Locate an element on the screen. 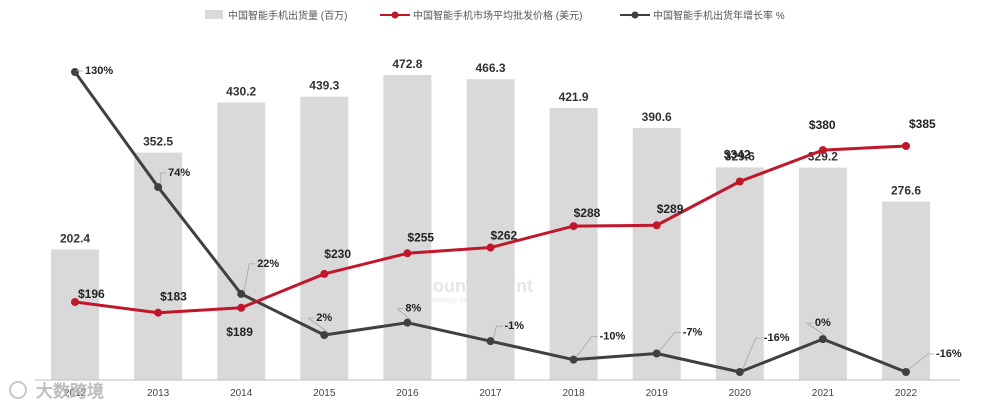 This screenshot has height=410, width=995. growth-point-2016 is located at coordinates (407, 322).